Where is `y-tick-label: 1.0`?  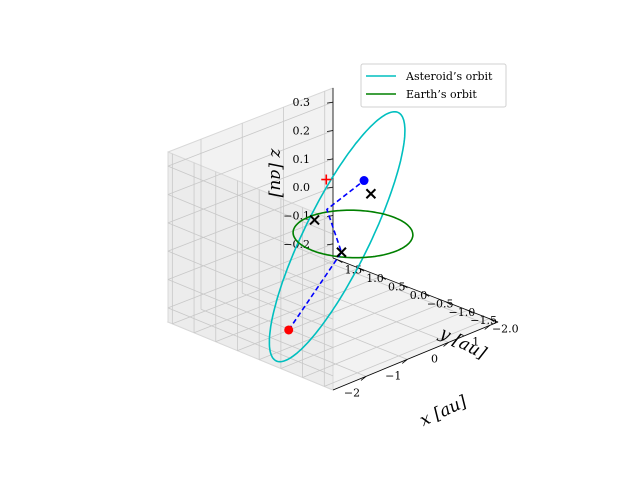 y-tick-label: 1.0 is located at coordinates (375, 278).